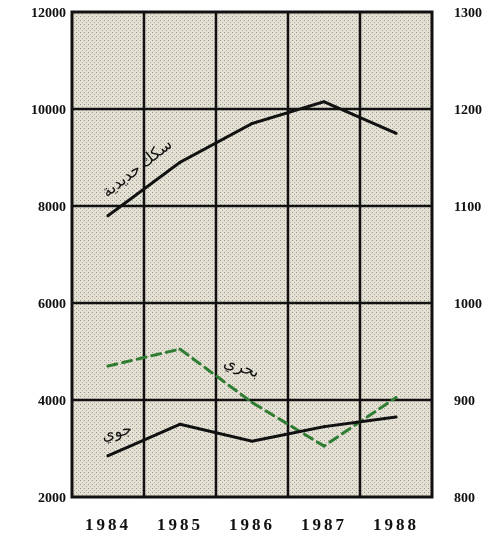 This screenshot has width=491, height=546. What do you see at coordinates (464, 498) in the screenshot?
I see `y-right-tick-label: 800` at bounding box center [464, 498].